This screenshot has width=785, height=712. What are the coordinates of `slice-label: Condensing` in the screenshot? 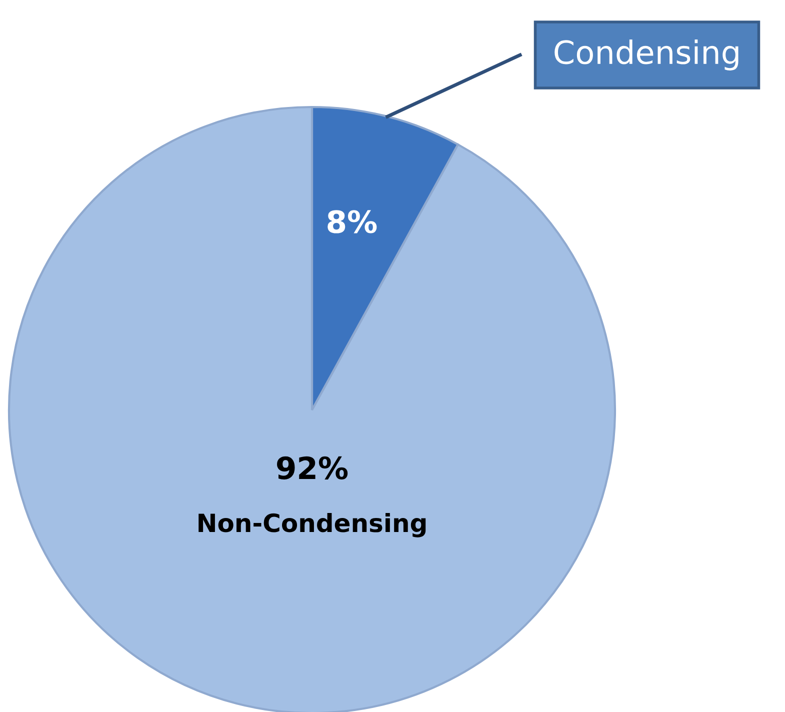 It's located at (646, 55).